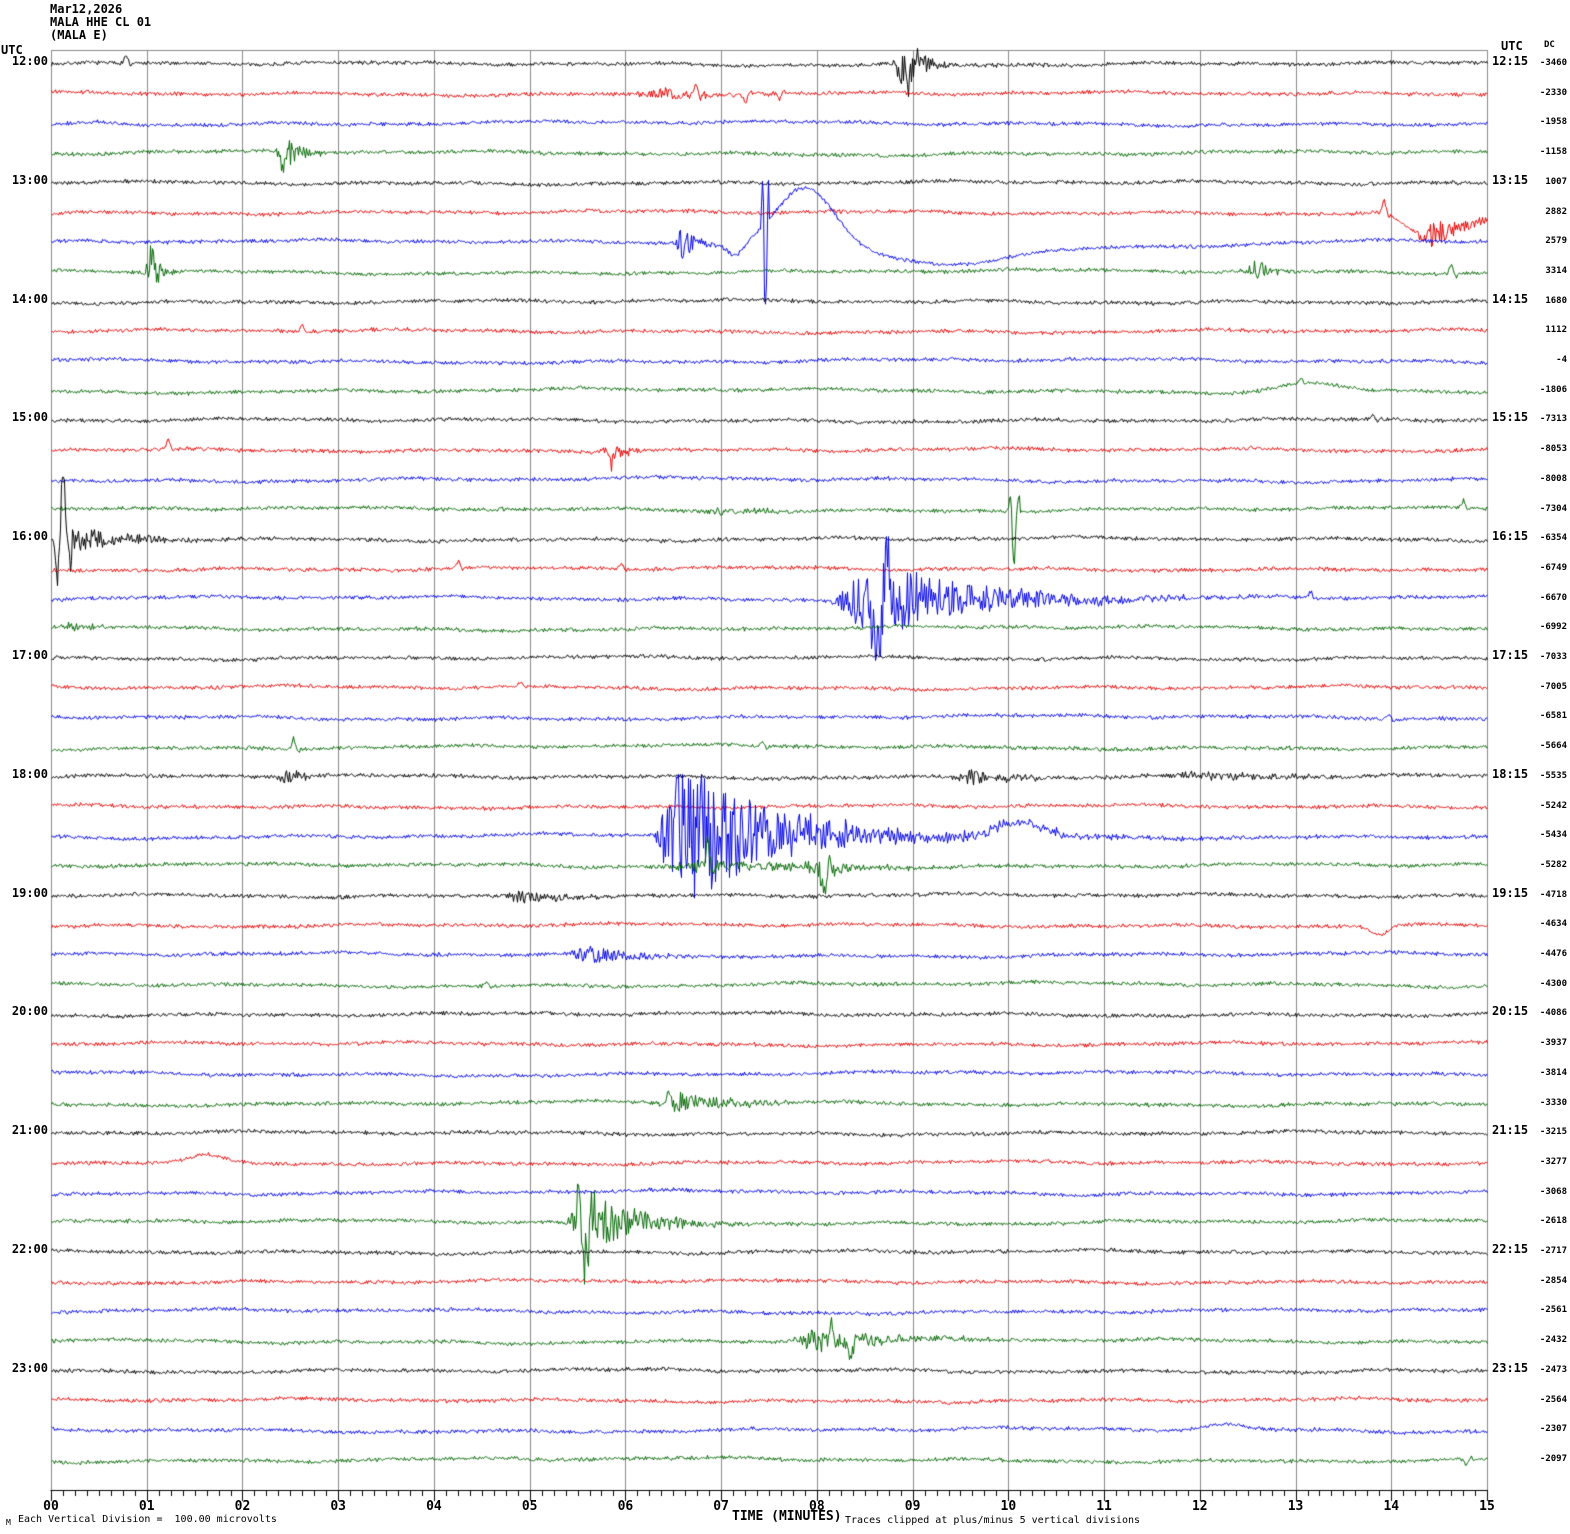 This screenshot has height=1534, width=1570. Describe the element at coordinates (1556, 330) in the screenshot. I see `dc-value: 1112` at that location.